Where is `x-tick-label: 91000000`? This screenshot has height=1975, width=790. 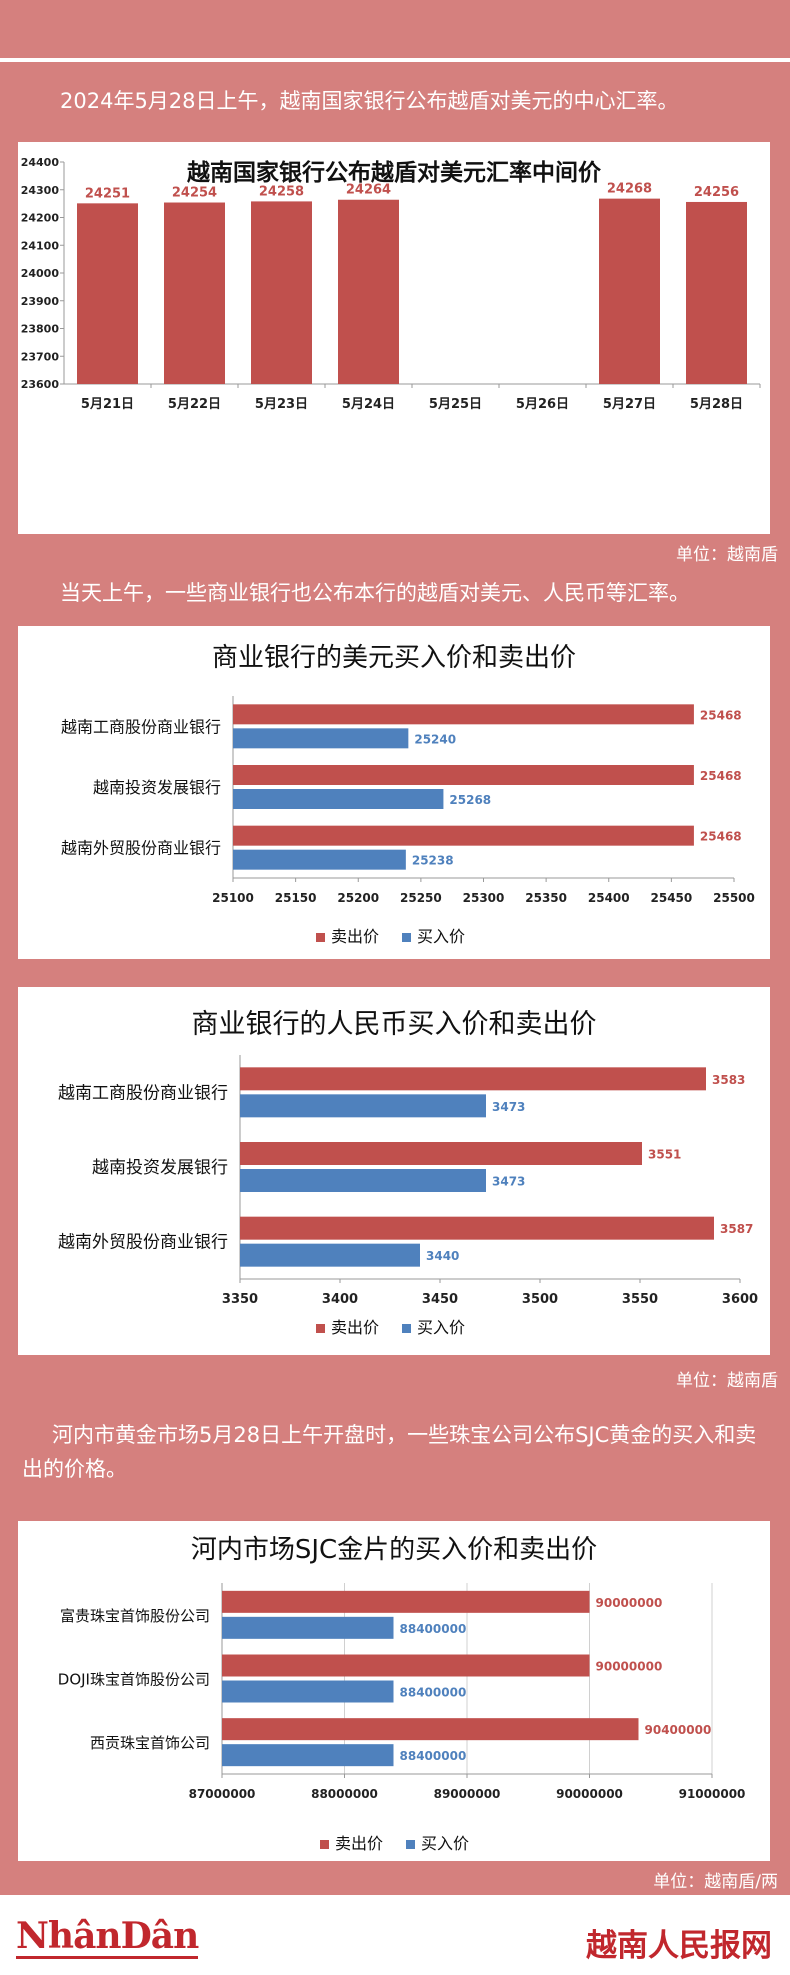
x-tick-label: 91000000 is located at coordinates (712, 1794).